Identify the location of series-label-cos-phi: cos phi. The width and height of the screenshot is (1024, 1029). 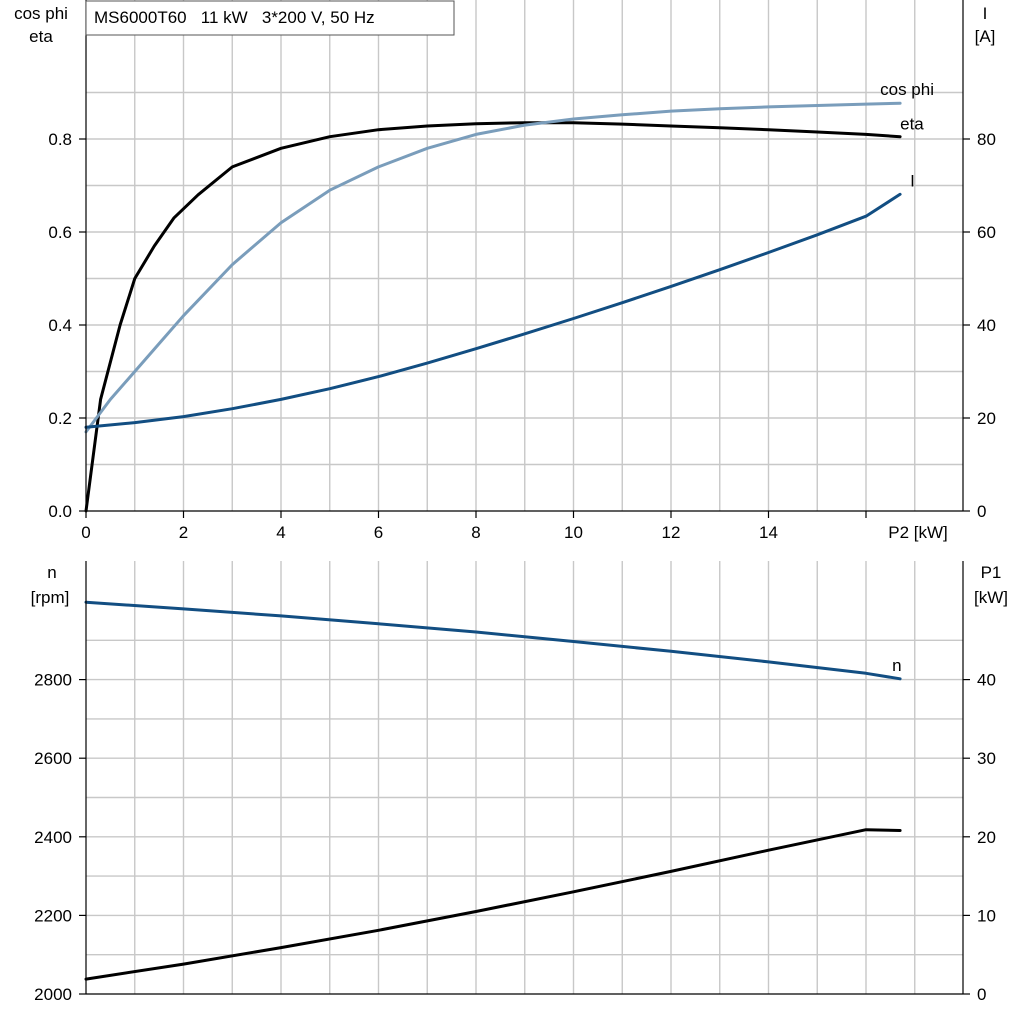
(907, 89).